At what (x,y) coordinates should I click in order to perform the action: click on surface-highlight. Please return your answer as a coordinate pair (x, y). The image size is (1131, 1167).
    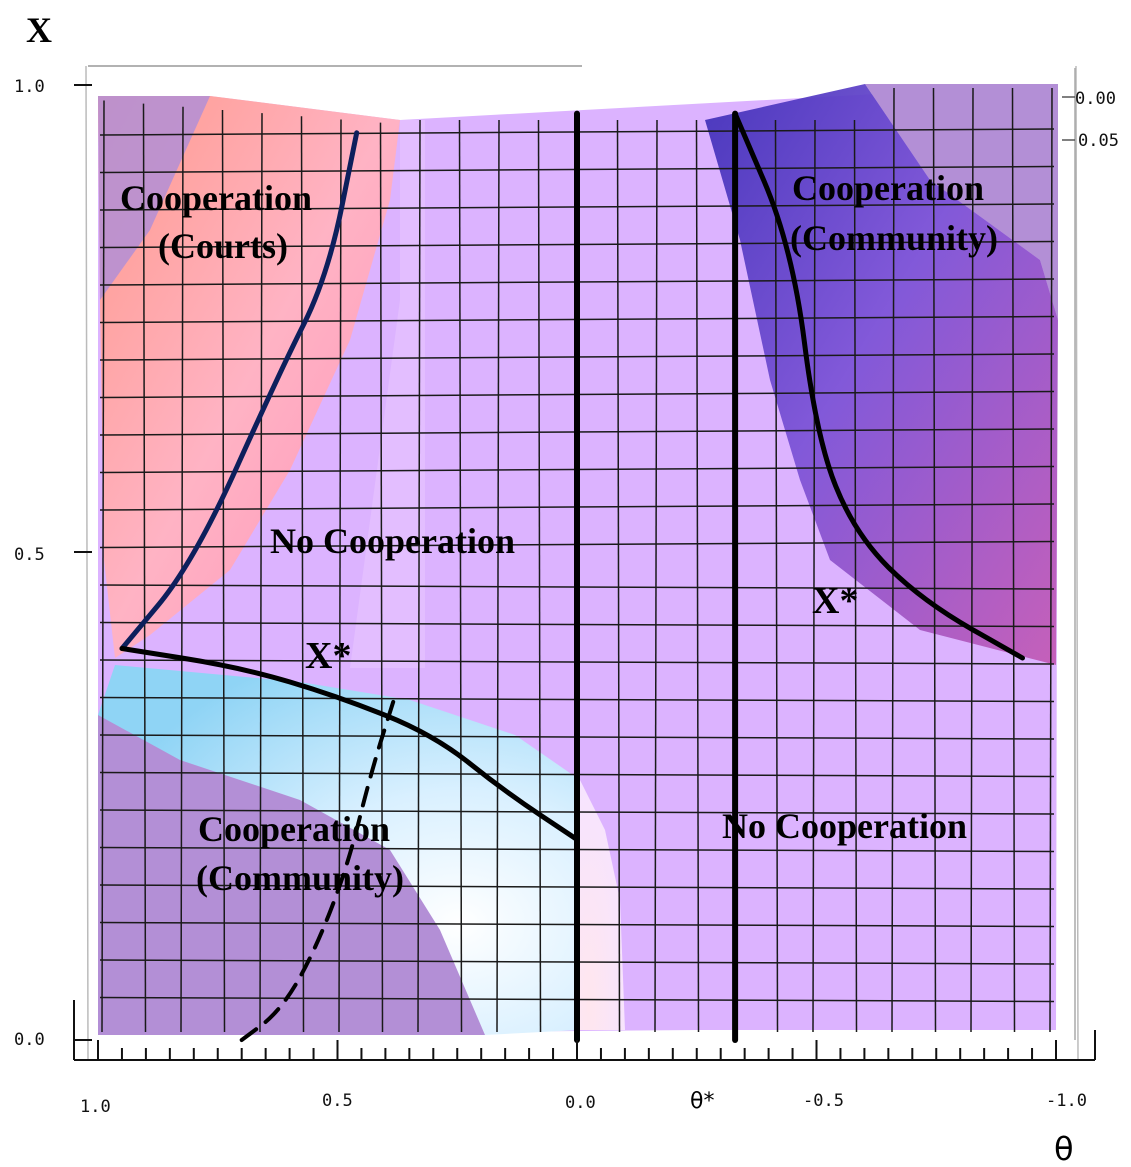
    Looking at the image, I should click on (387, 394).